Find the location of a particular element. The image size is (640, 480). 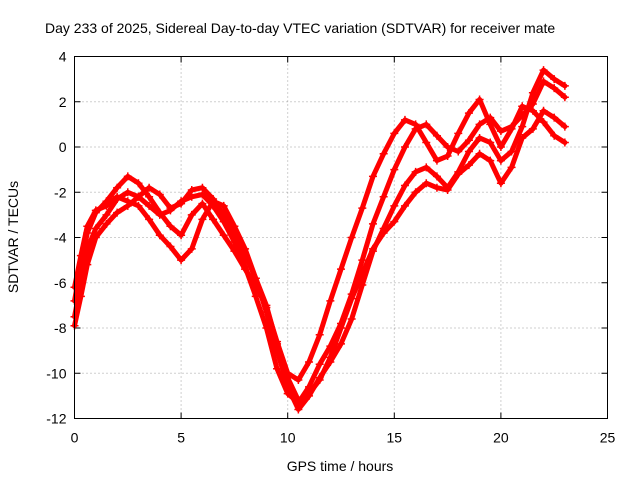

y-tick-label: -10 is located at coordinates (56, 373).